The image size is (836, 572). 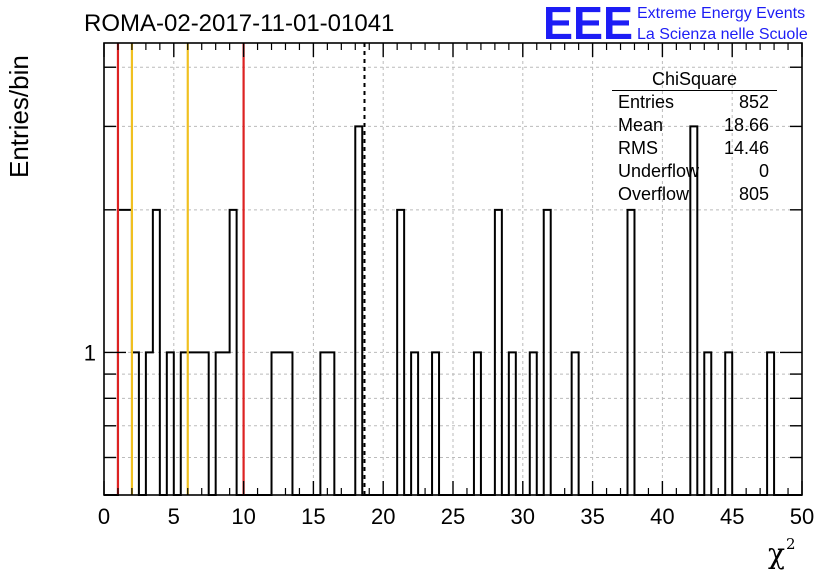 I want to click on x-tick-label: 35, so click(x=592, y=516).